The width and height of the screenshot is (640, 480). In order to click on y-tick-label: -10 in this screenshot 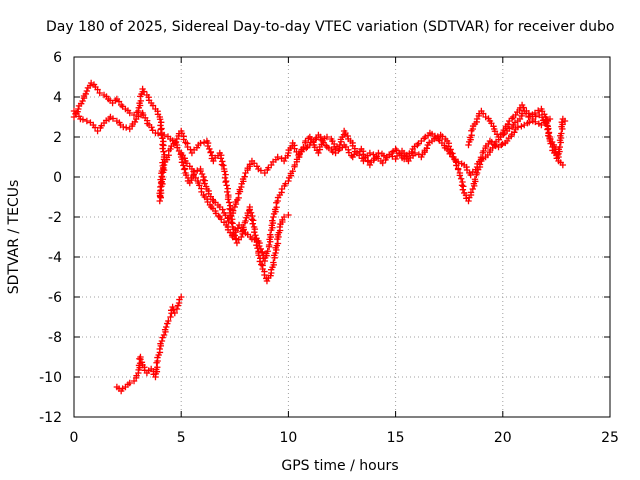, I will do `click(50, 378)`.